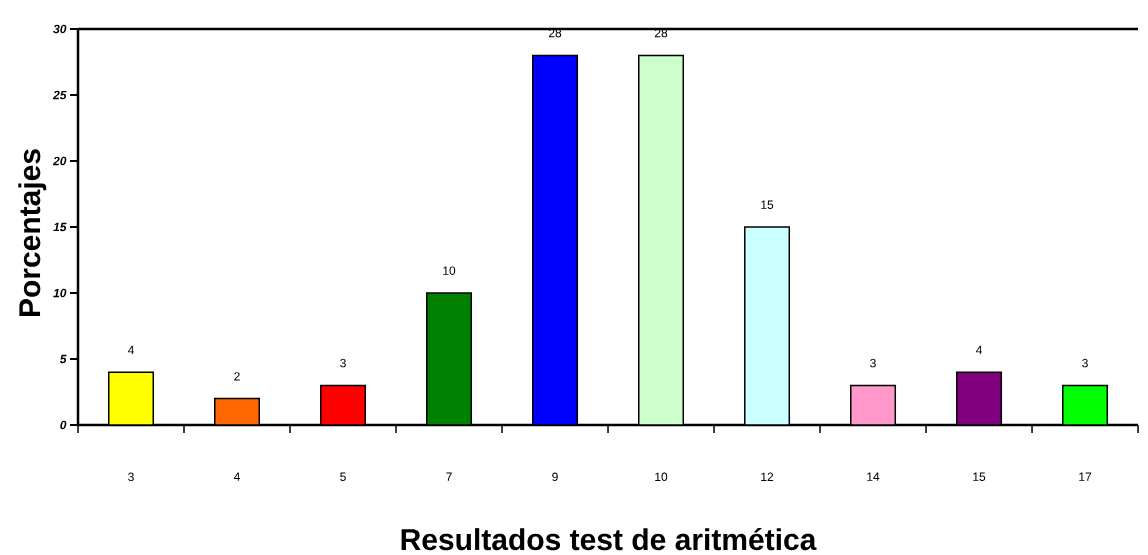  Describe the element at coordinates (63, 359) in the screenshot. I see `y-tick-label: 5` at that location.